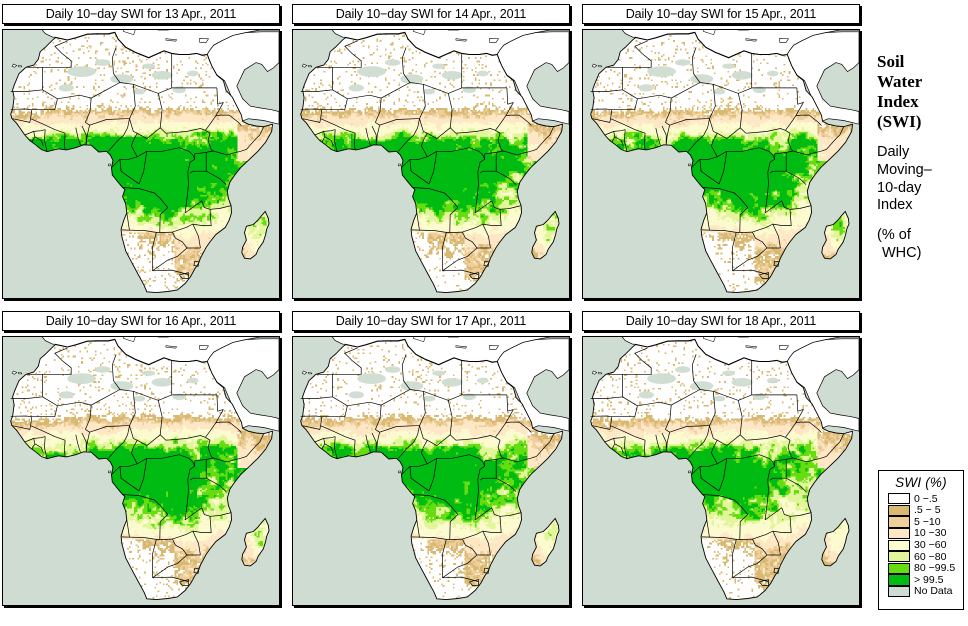  I want to click on legend-row: 5 −10, so click(925, 522).